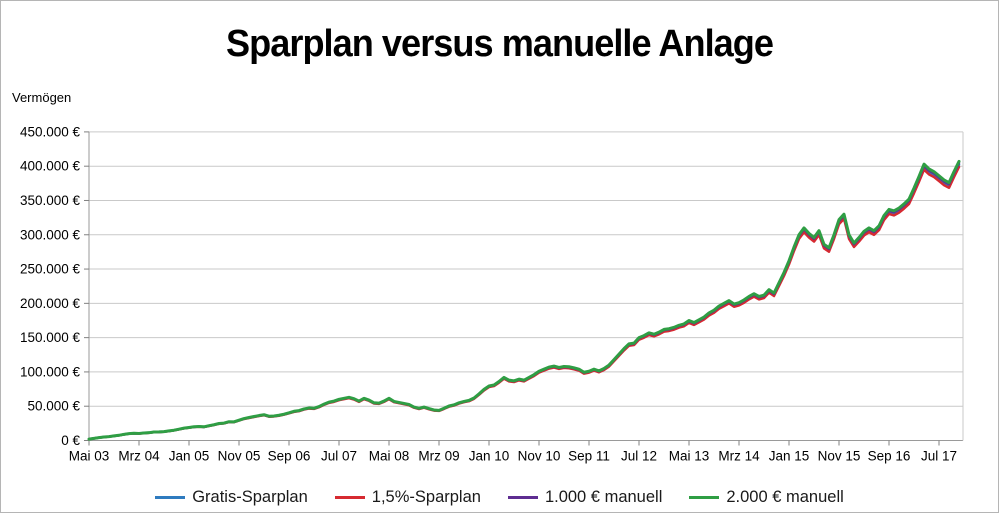 The width and height of the screenshot is (999, 513). I want to click on y-tick-label: 450.000 €, so click(50, 131).